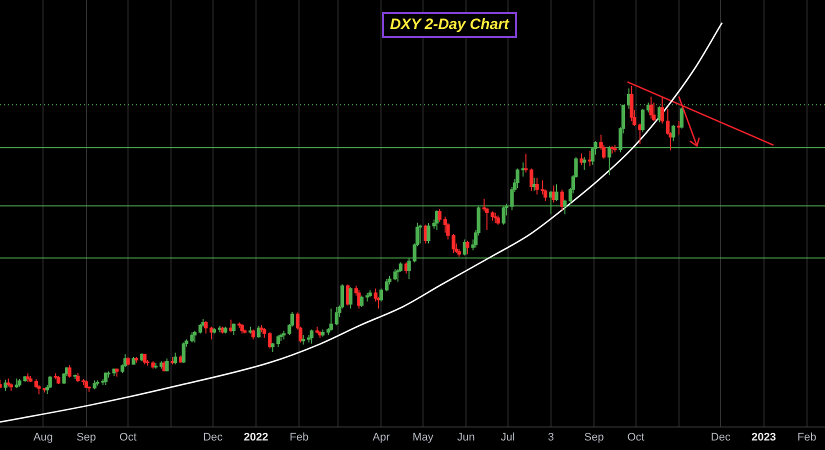  I want to click on x-tick-label: 2023, so click(764, 437).